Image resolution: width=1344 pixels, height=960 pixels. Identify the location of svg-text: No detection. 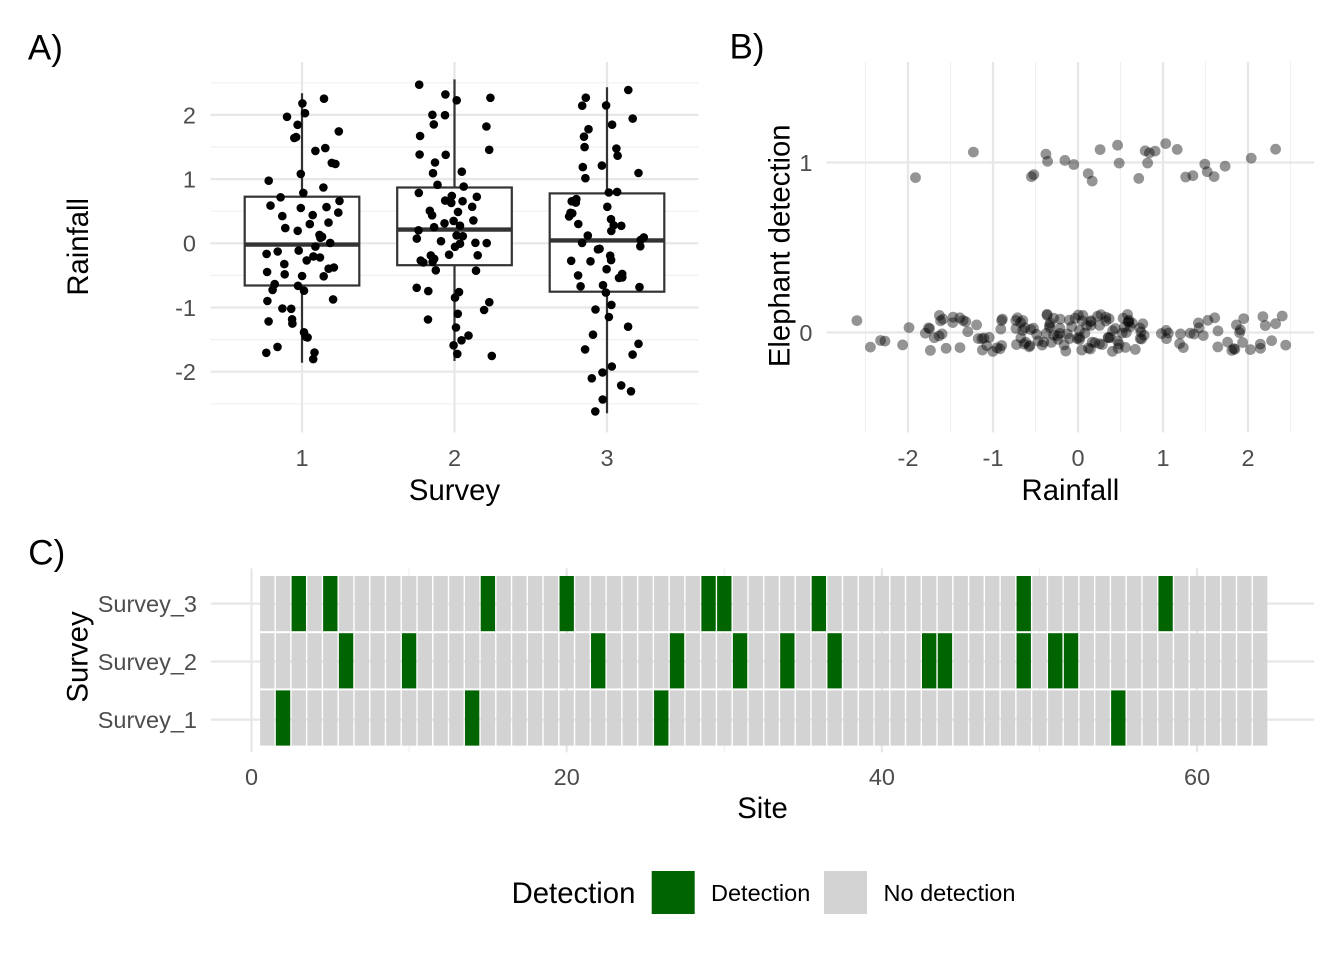
(950, 893).